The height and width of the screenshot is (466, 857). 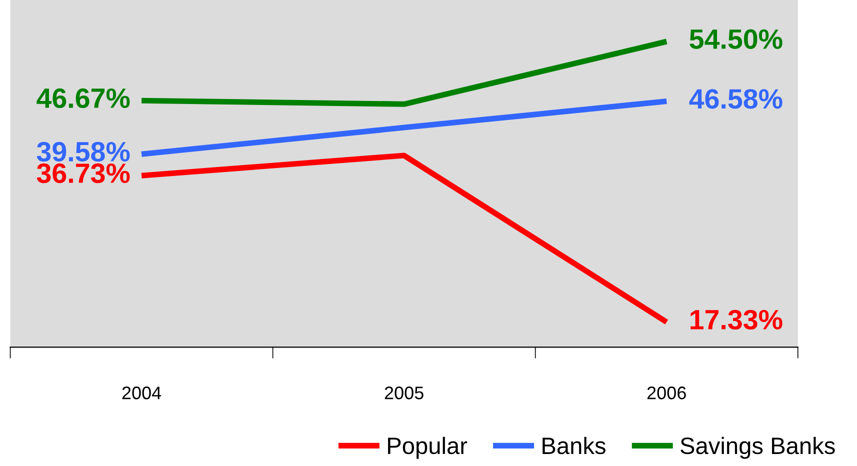 What do you see at coordinates (735, 99) in the screenshot?
I see `data-label: 46.58%` at bounding box center [735, 99].